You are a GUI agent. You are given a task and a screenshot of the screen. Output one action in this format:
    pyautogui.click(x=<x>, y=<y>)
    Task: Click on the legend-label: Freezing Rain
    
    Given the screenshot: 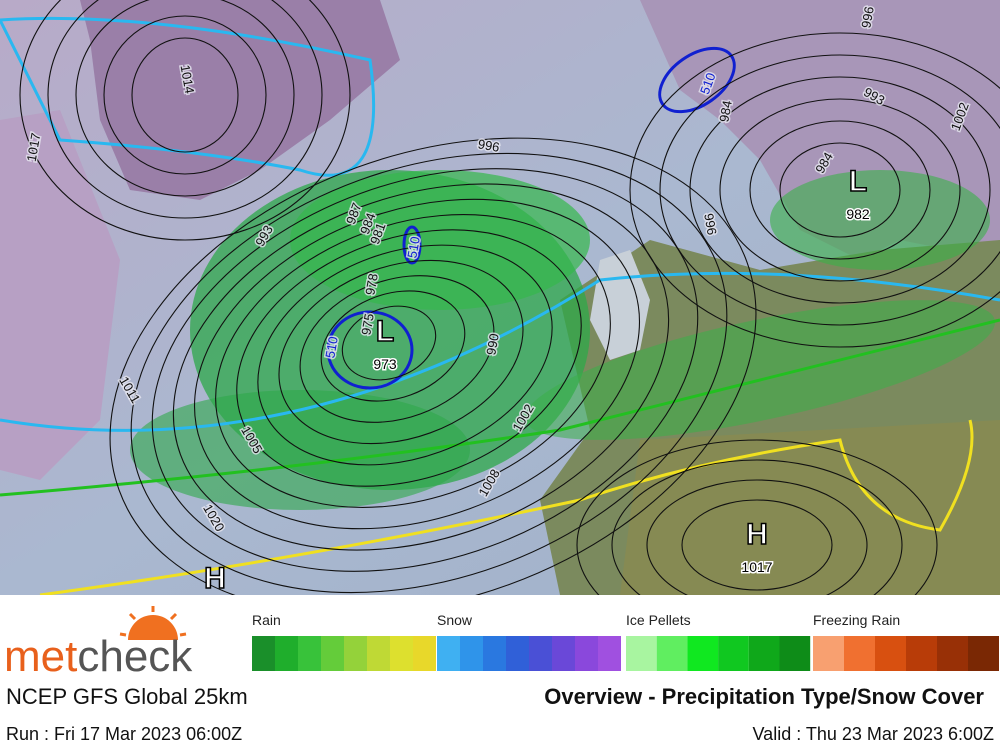 What is the action you would take?
    pyautogui.click(x=856, y=620)
    